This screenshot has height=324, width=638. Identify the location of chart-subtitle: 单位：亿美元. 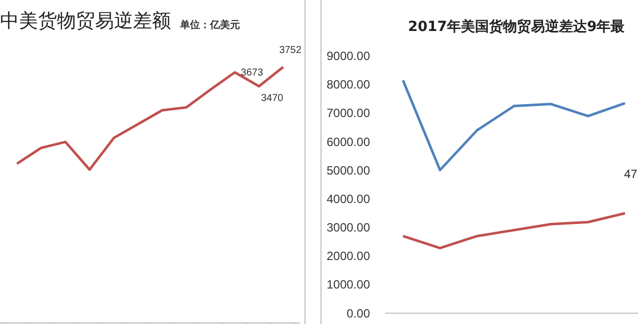
(209, 25).